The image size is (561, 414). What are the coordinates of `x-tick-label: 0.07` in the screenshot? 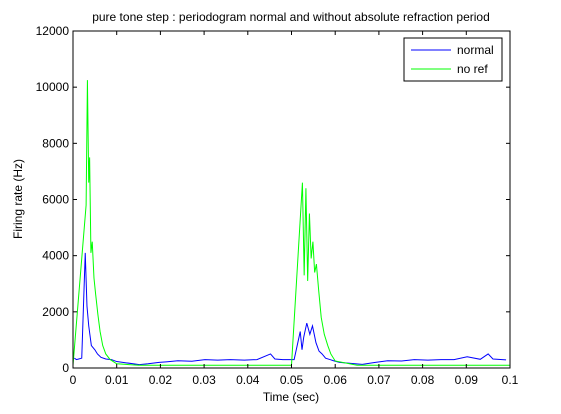 It's located at (379, 380).